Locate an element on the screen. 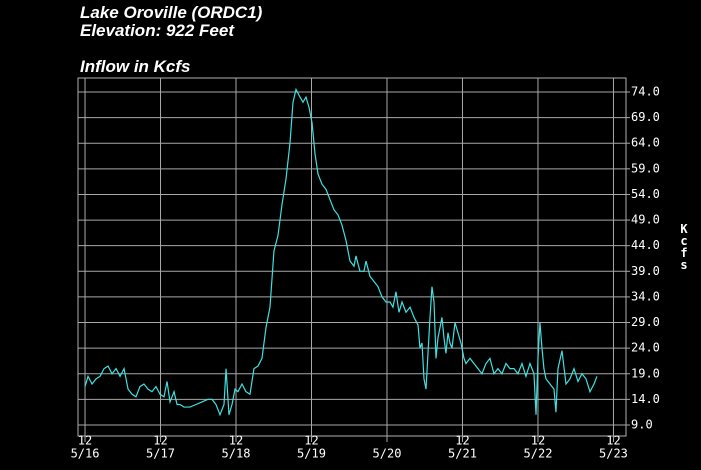  y-tick-label: 44.0 is located at coordinates (645, 245).